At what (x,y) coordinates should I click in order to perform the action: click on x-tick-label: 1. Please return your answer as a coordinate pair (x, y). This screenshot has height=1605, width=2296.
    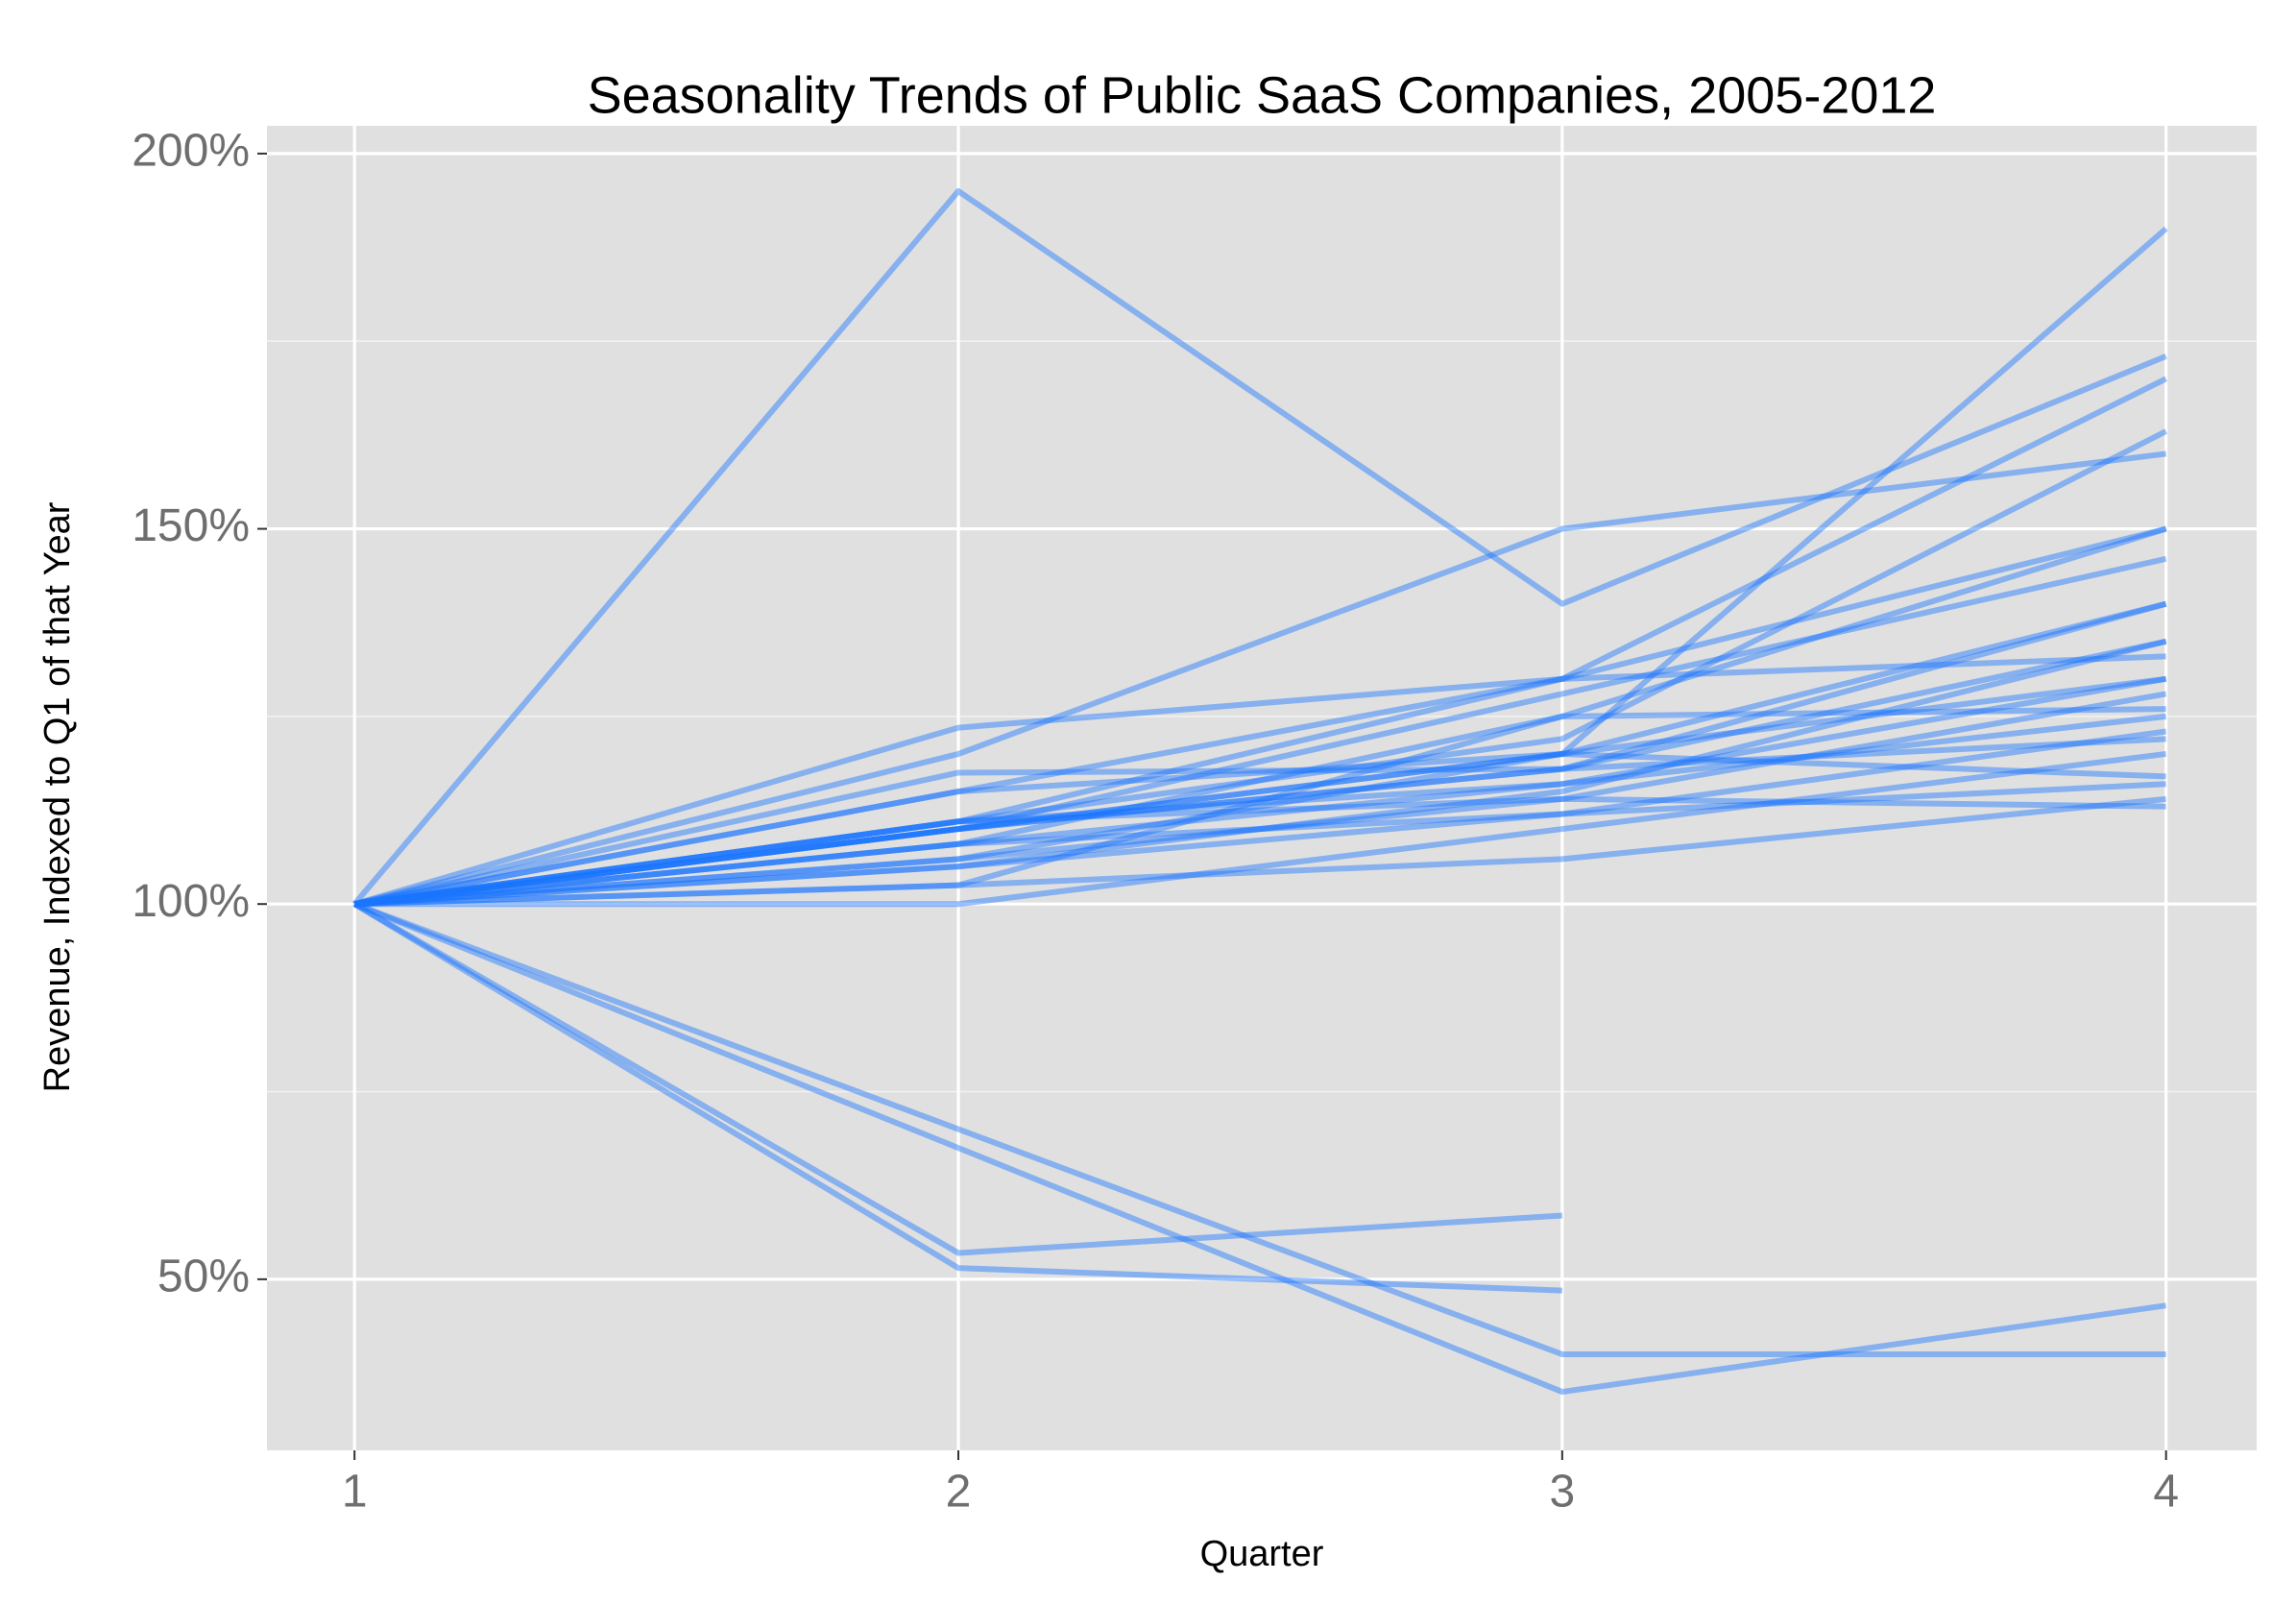
    Looking at the image, I should click on (355, 1493).